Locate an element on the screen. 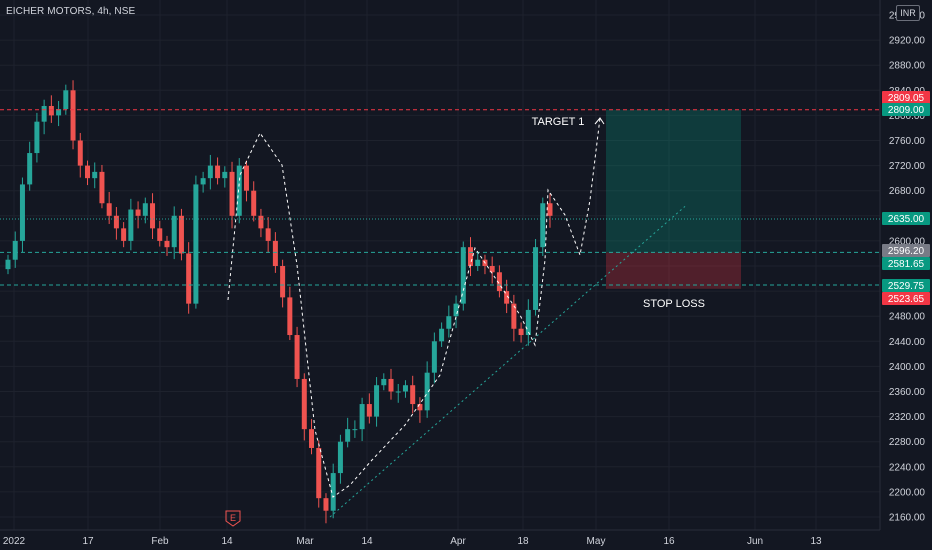 The width and height of the screenshot is (932, 550). stop-zone is located at coordinates (673, 270).